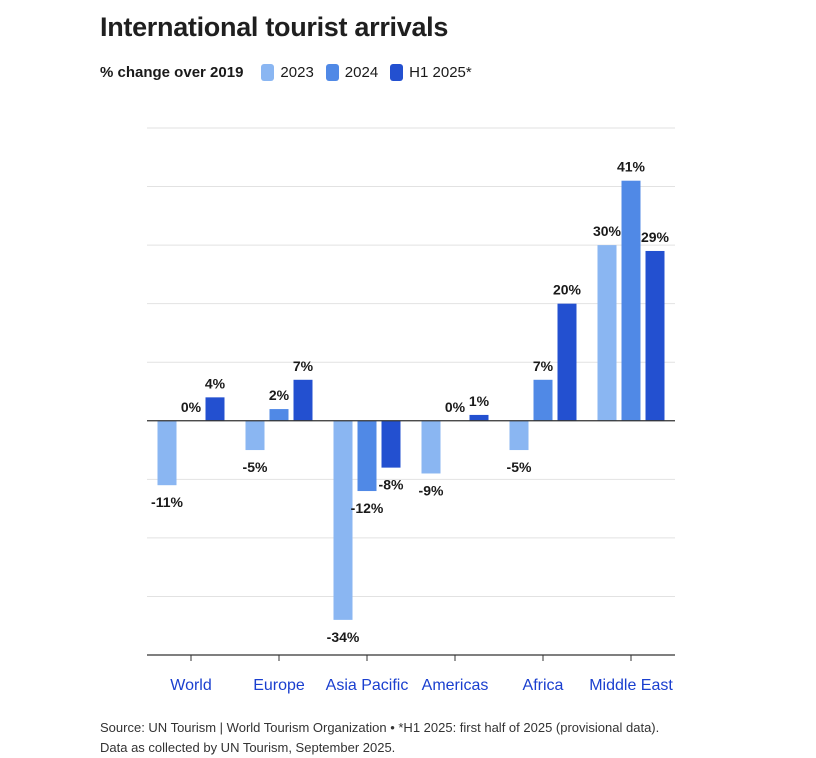 The width and height of the screenshot is (816, 758). Describe the element at coordinates (303, 400) in the screenshot. I see `bar-europe-h1-2025` at that location.